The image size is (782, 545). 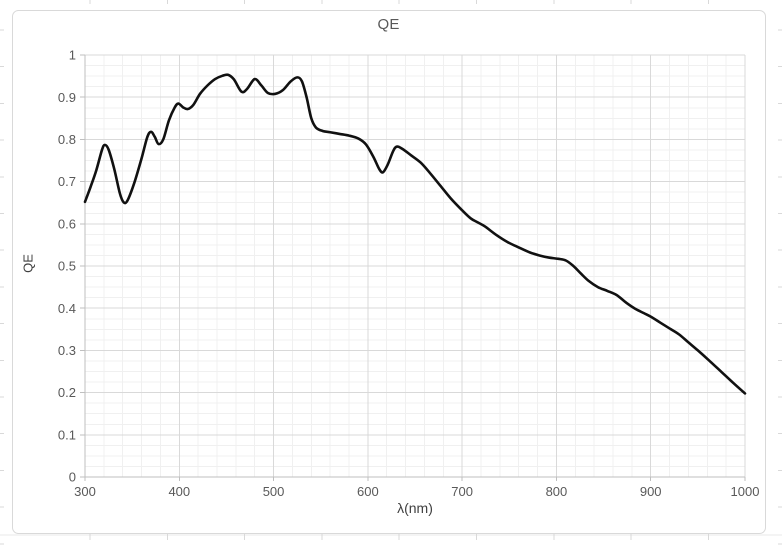 I want to click on x-tick-label: 300, so click(x=85, y=491).